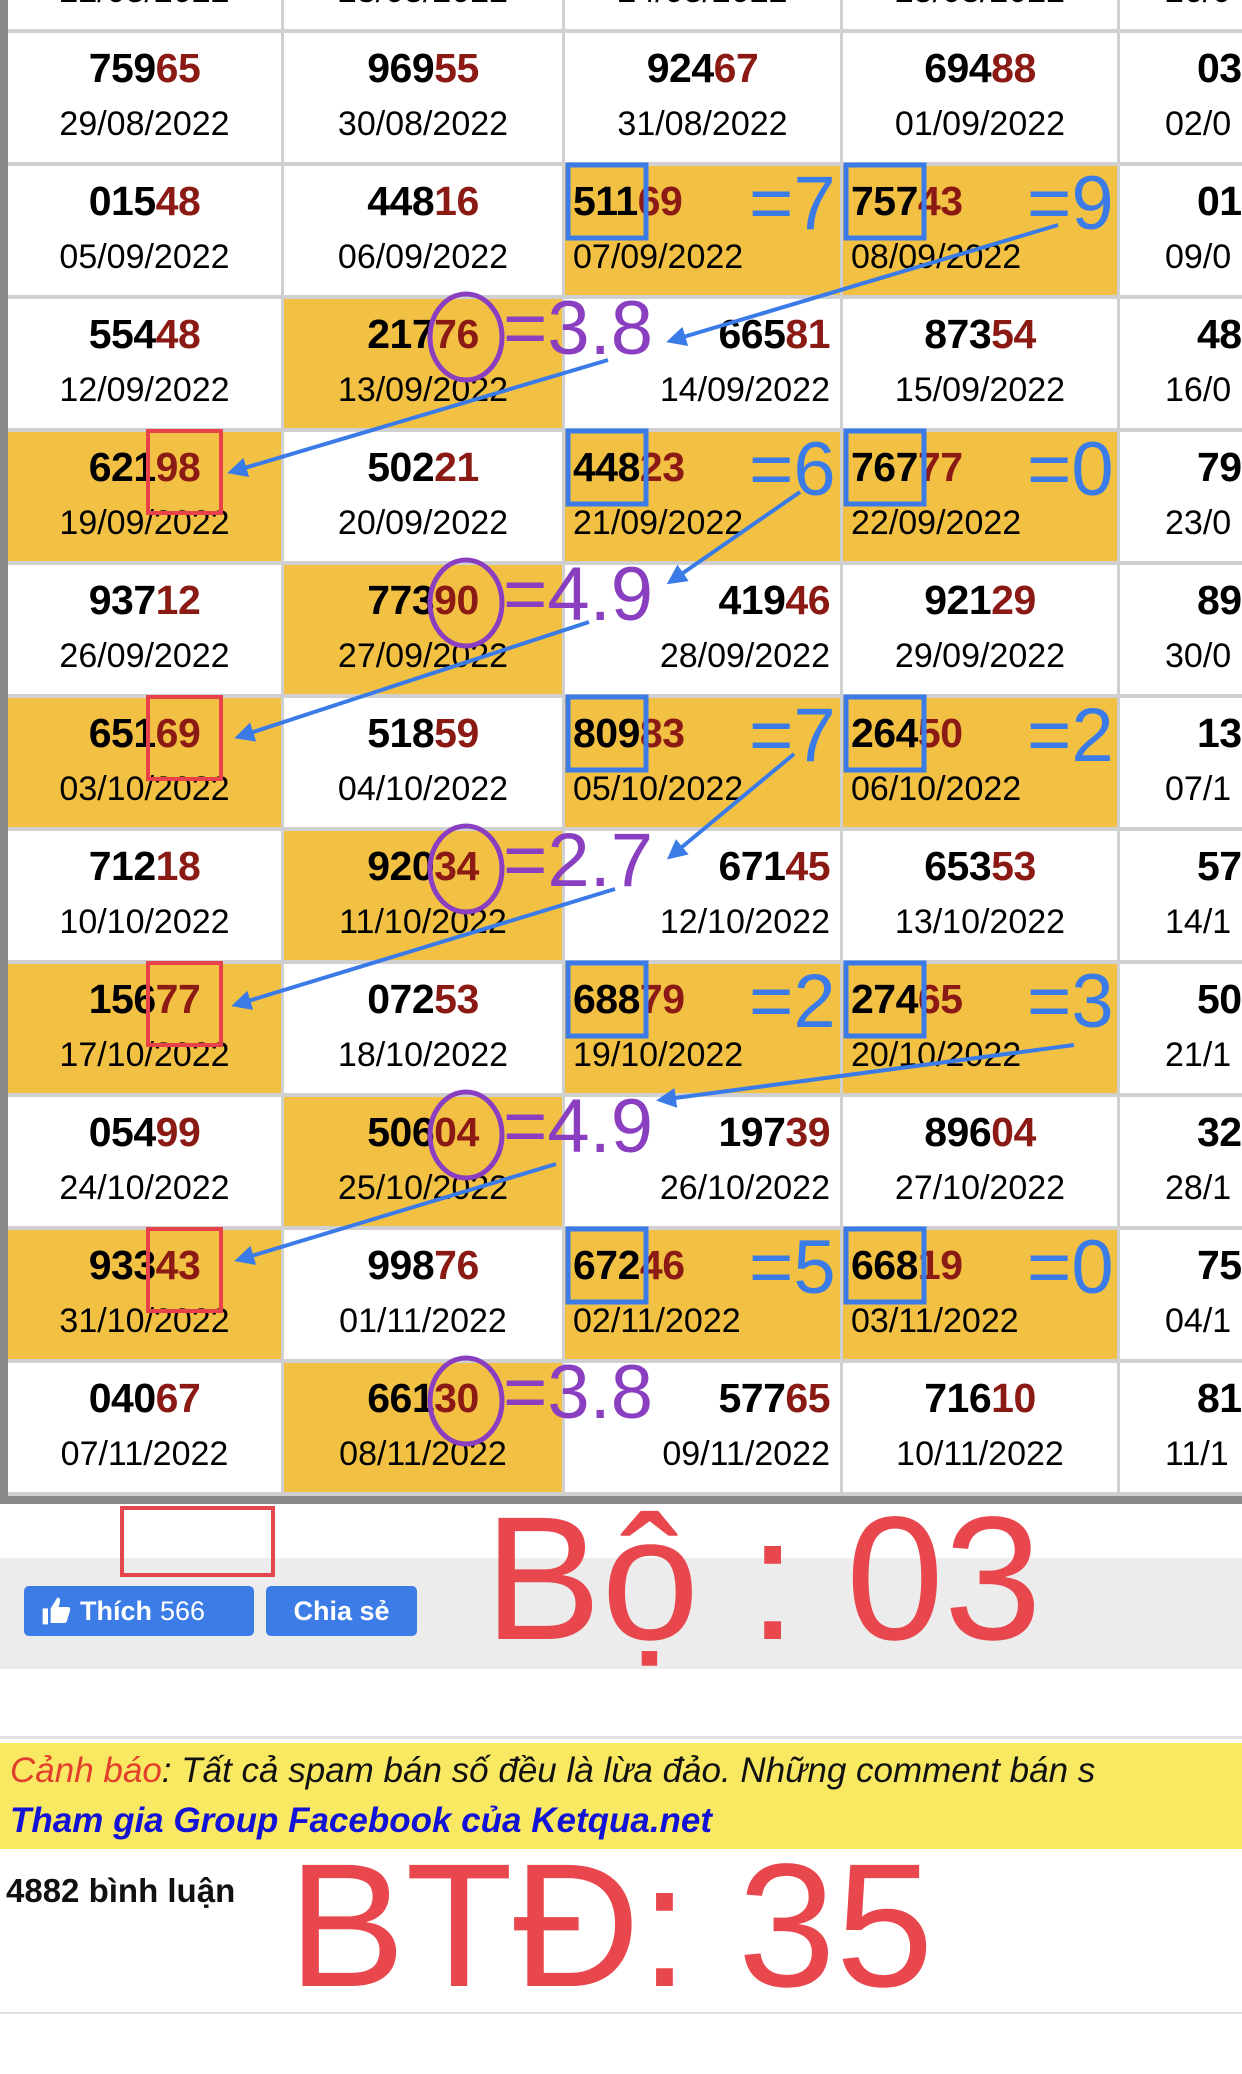  What do you see at coordinates (704, 232) in the screenshot?
I see `result-cell: 51169 07/09/2022` at bounding box center [704, 232].